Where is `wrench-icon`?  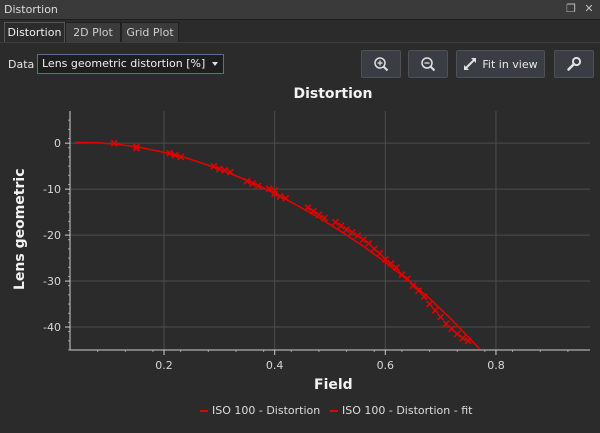
wrench-icon is located at coordinates (574, 63).